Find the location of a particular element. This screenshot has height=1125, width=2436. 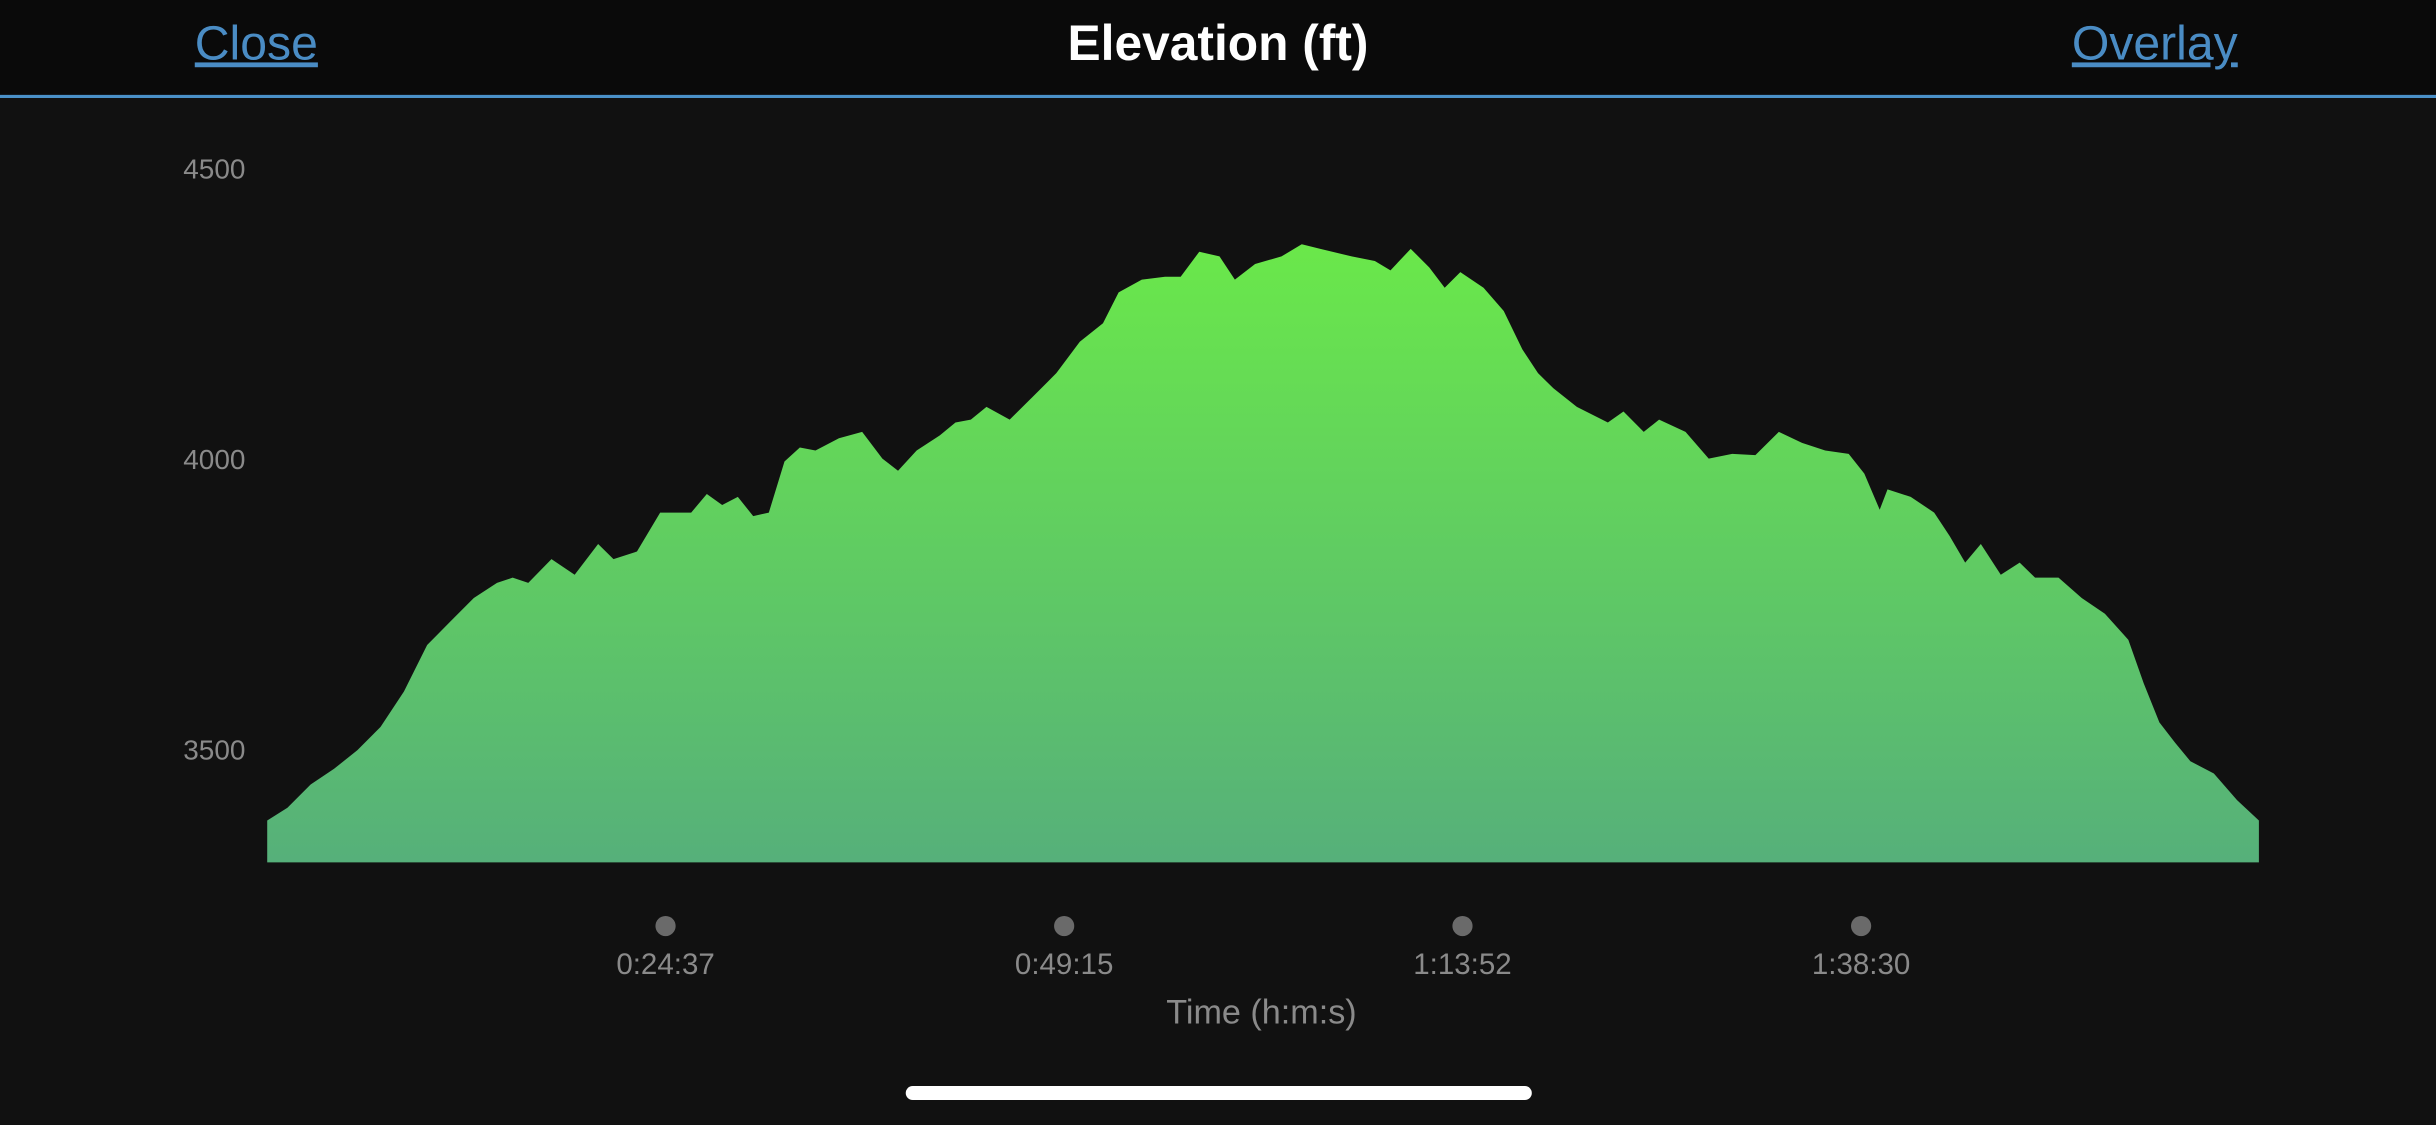

nav-bar is located at coordinates (1218, 48).